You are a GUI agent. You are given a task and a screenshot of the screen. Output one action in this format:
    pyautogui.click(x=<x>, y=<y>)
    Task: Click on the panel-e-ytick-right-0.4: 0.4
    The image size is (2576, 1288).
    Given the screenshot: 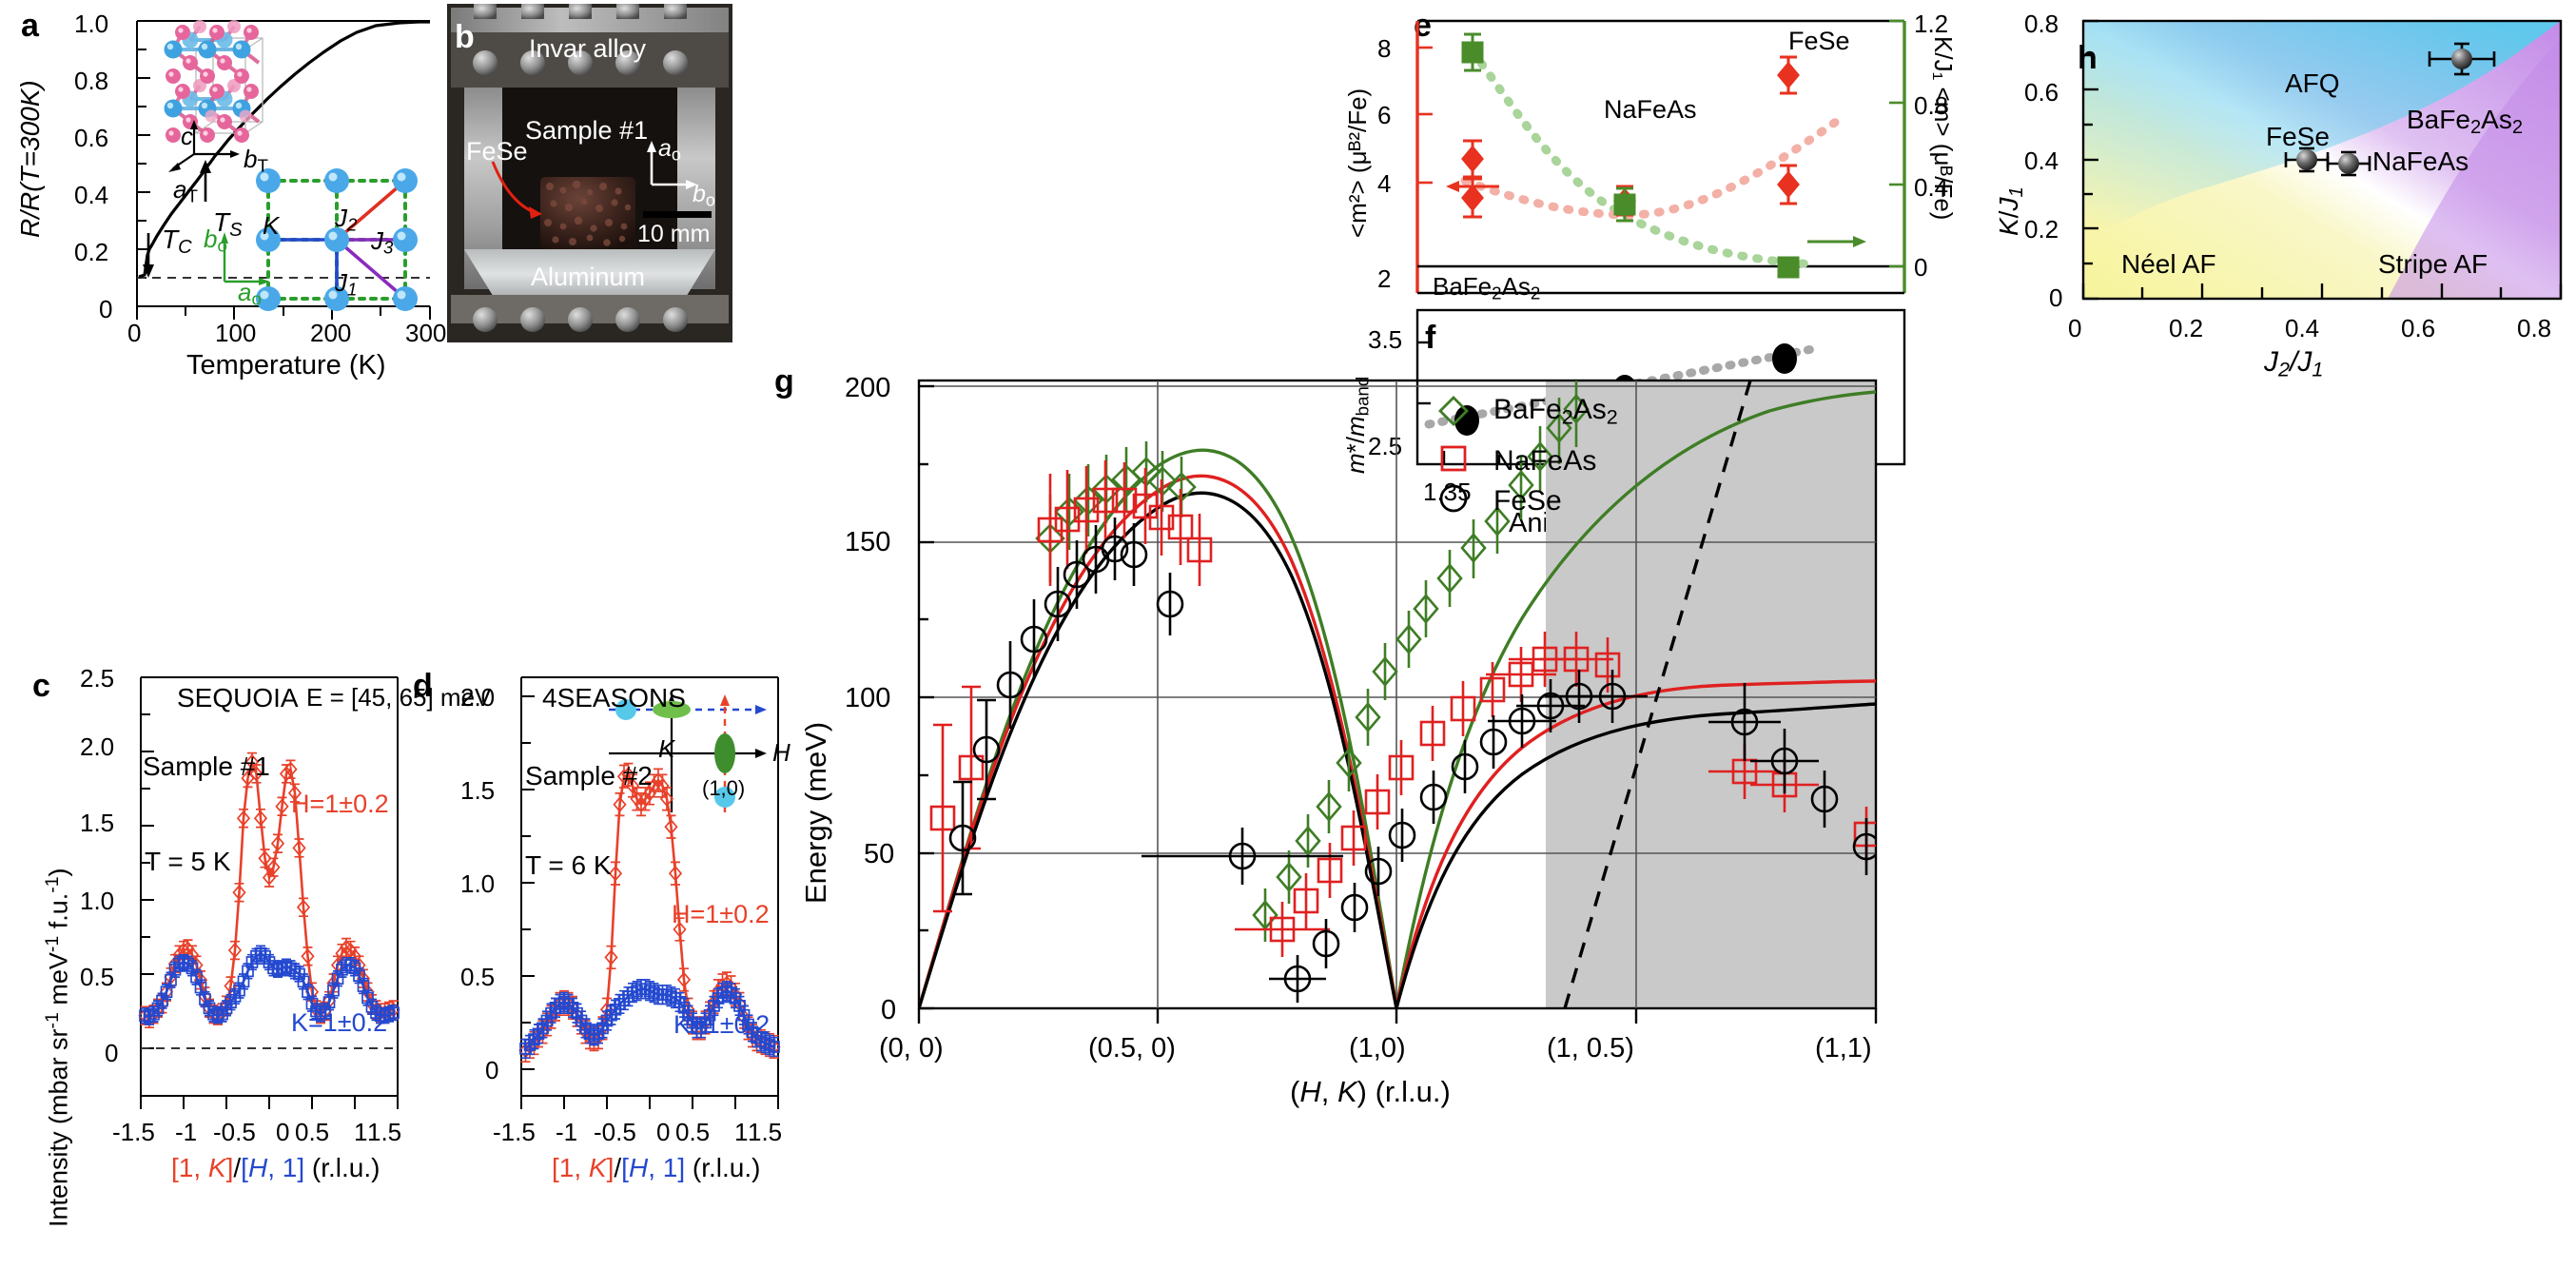 What is the action you would take?
    pyautogui.click(x=1931, y=187)
    